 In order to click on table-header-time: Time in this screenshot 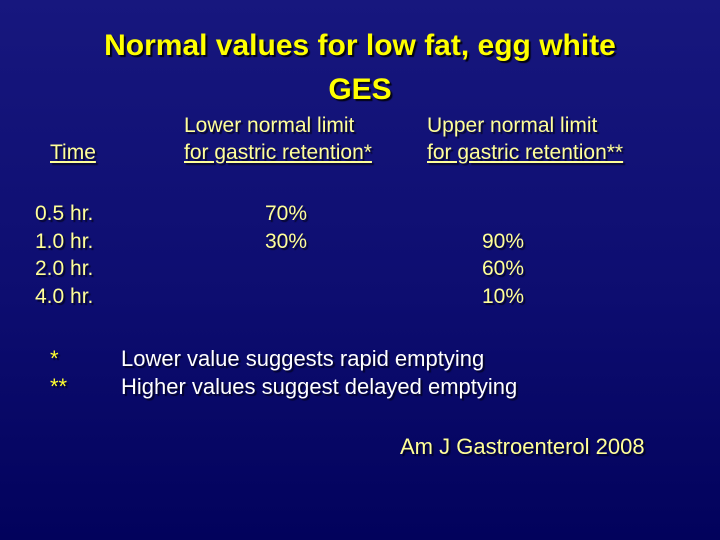, I will do `click(73, 152)`.